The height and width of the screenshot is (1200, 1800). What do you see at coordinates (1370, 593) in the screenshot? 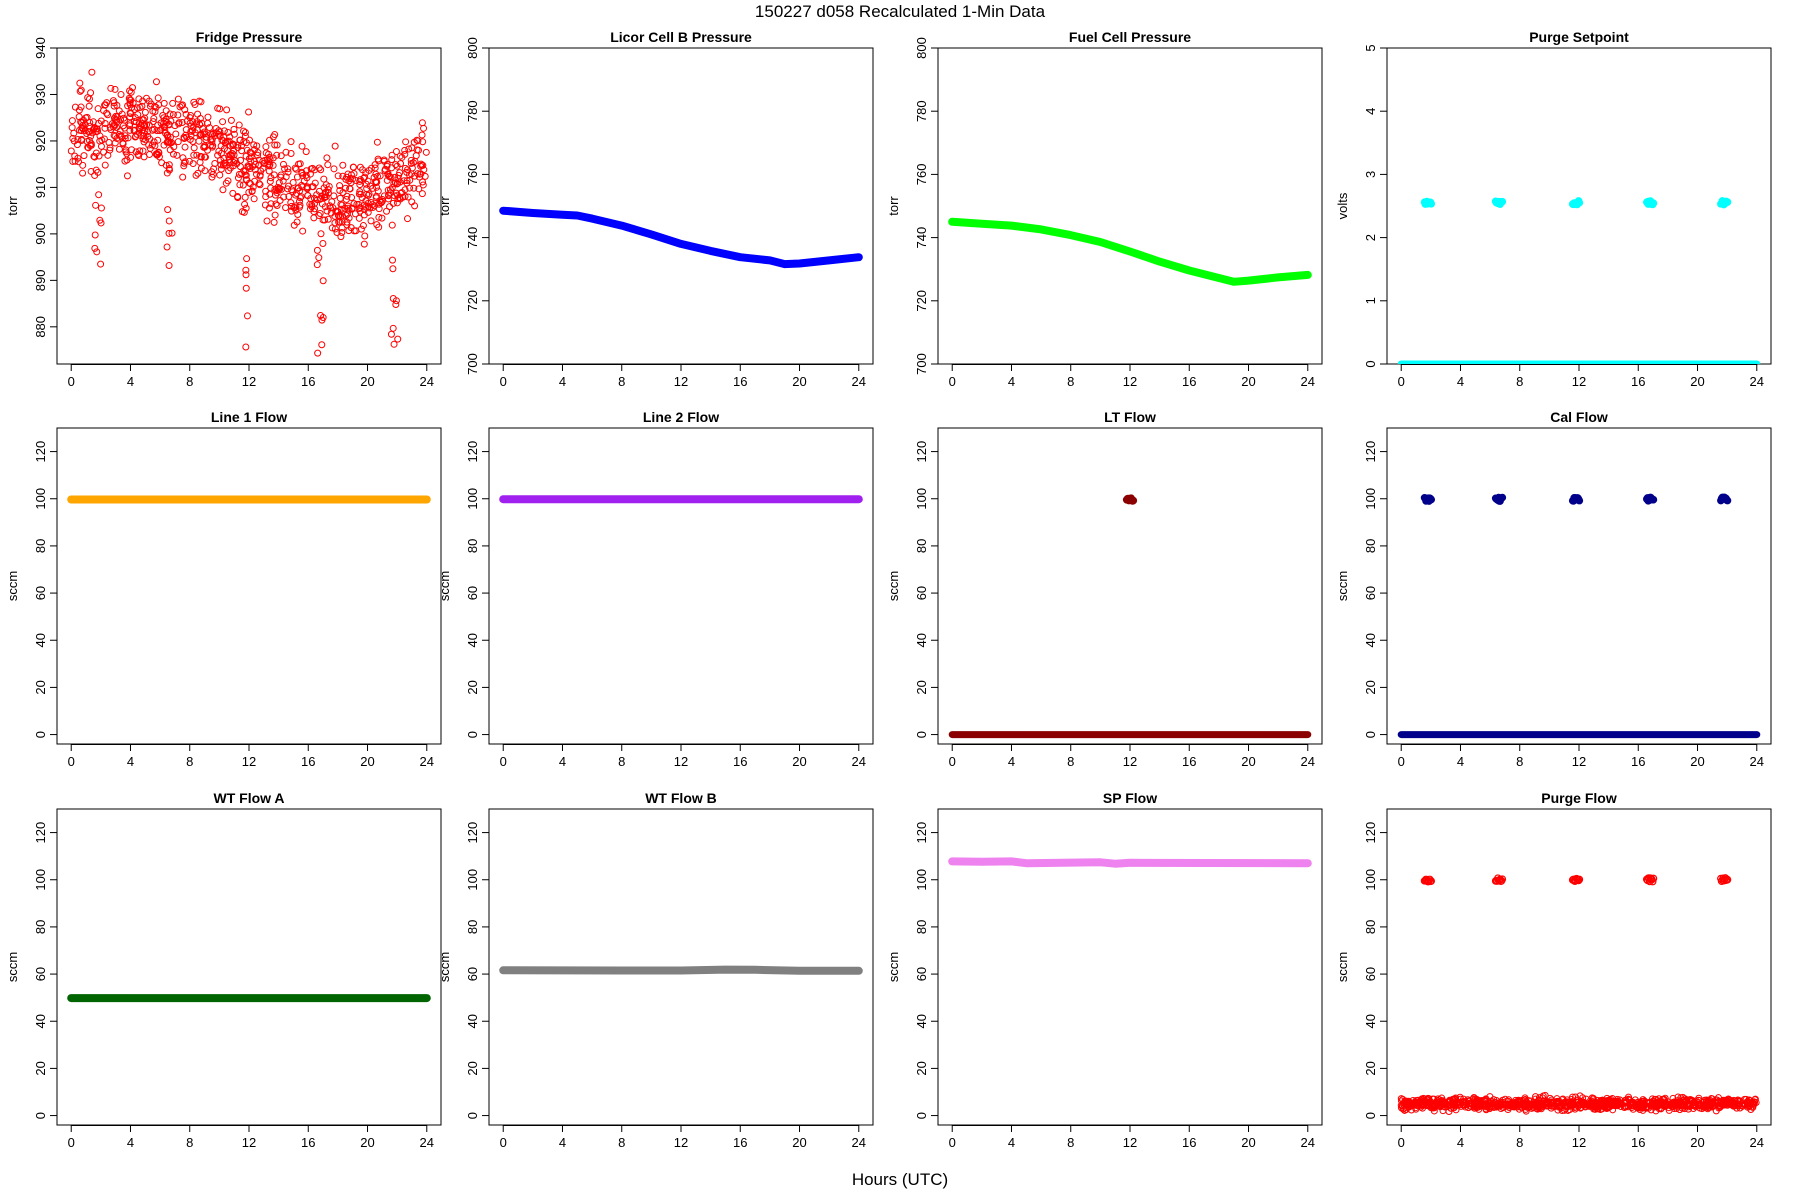
I see `y-tick-label: 60` at bounding box center [1370, 593].